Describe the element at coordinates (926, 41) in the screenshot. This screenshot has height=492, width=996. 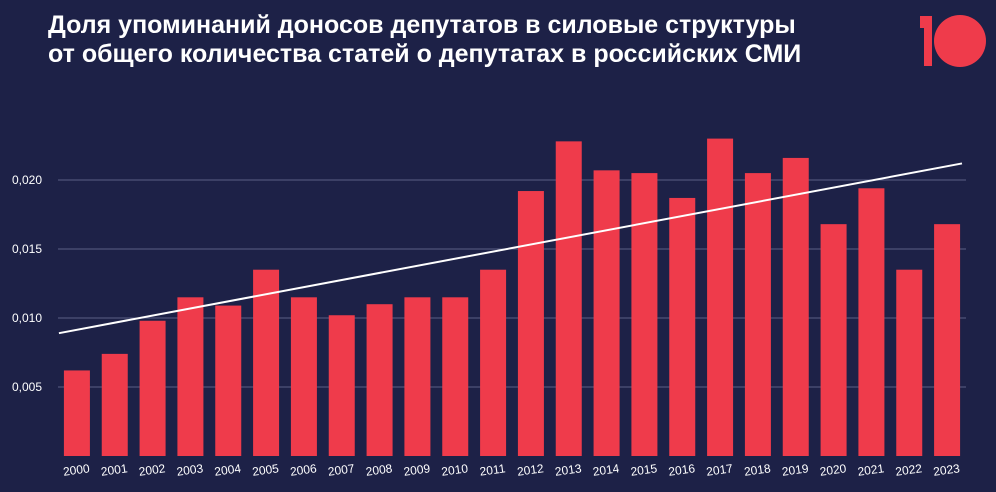
I see `logo-one-icon` at that location.